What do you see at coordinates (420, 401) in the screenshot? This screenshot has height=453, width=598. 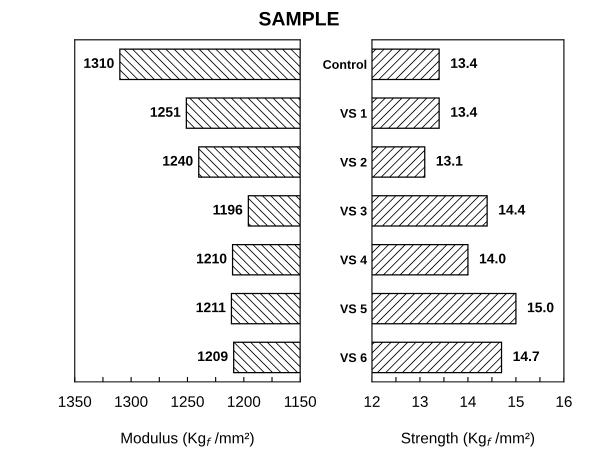 I see `x-tick-label: 13` at bounding box center [420, 401].